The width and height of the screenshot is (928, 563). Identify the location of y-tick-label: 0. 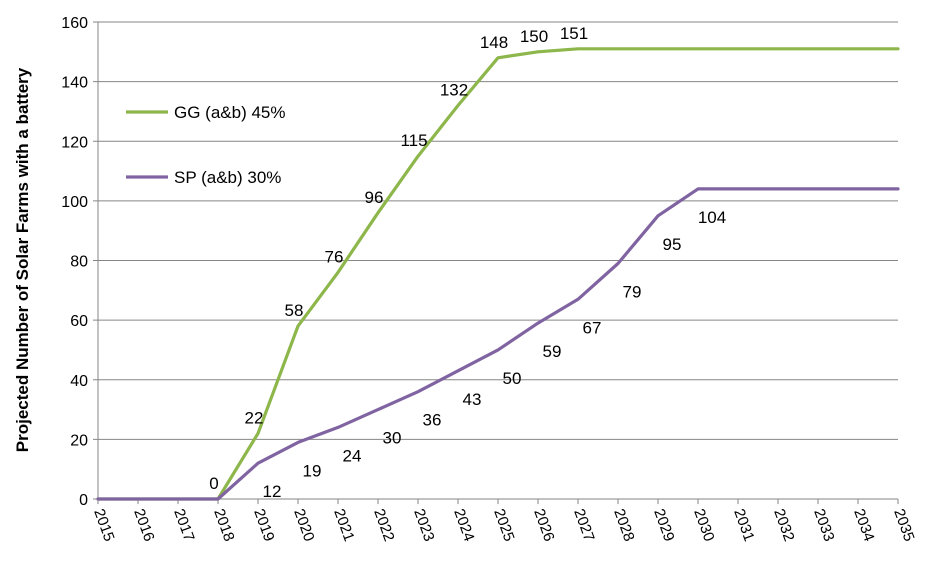
(83, 500).